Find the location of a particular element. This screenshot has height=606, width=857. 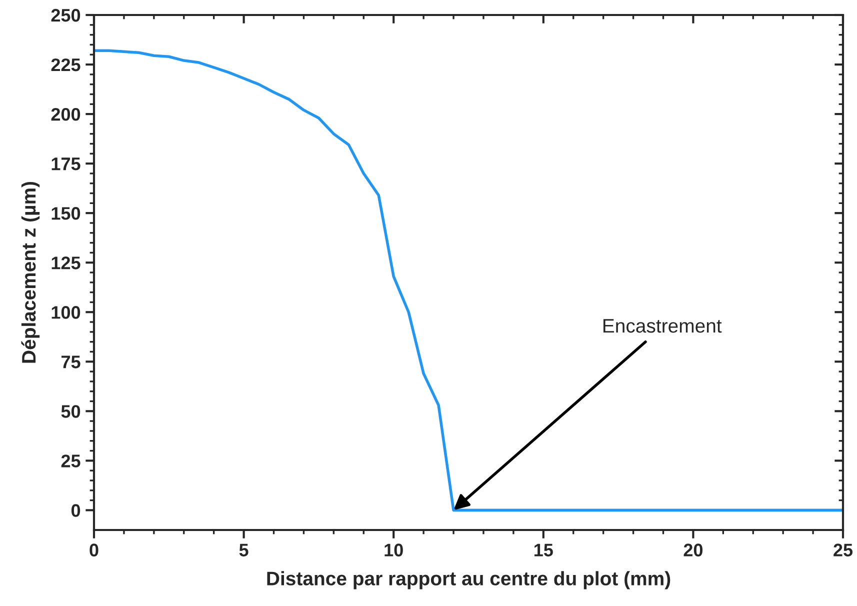

x-tick-label: 15 is located at coordinates (543, 550).